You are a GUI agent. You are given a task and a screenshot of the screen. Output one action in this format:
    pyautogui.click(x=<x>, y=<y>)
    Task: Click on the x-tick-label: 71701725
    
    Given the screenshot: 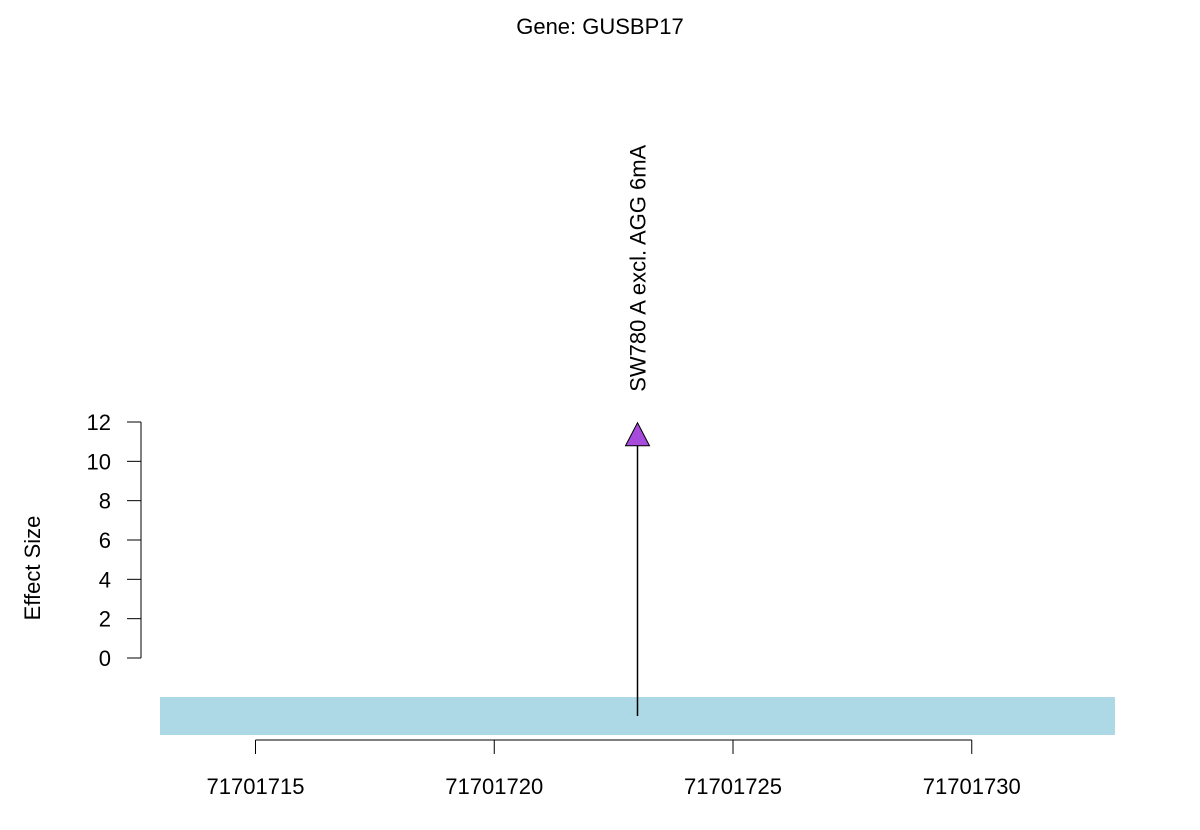 What is the action you would take?
    pyautogui.click(x=733, y=786)
    